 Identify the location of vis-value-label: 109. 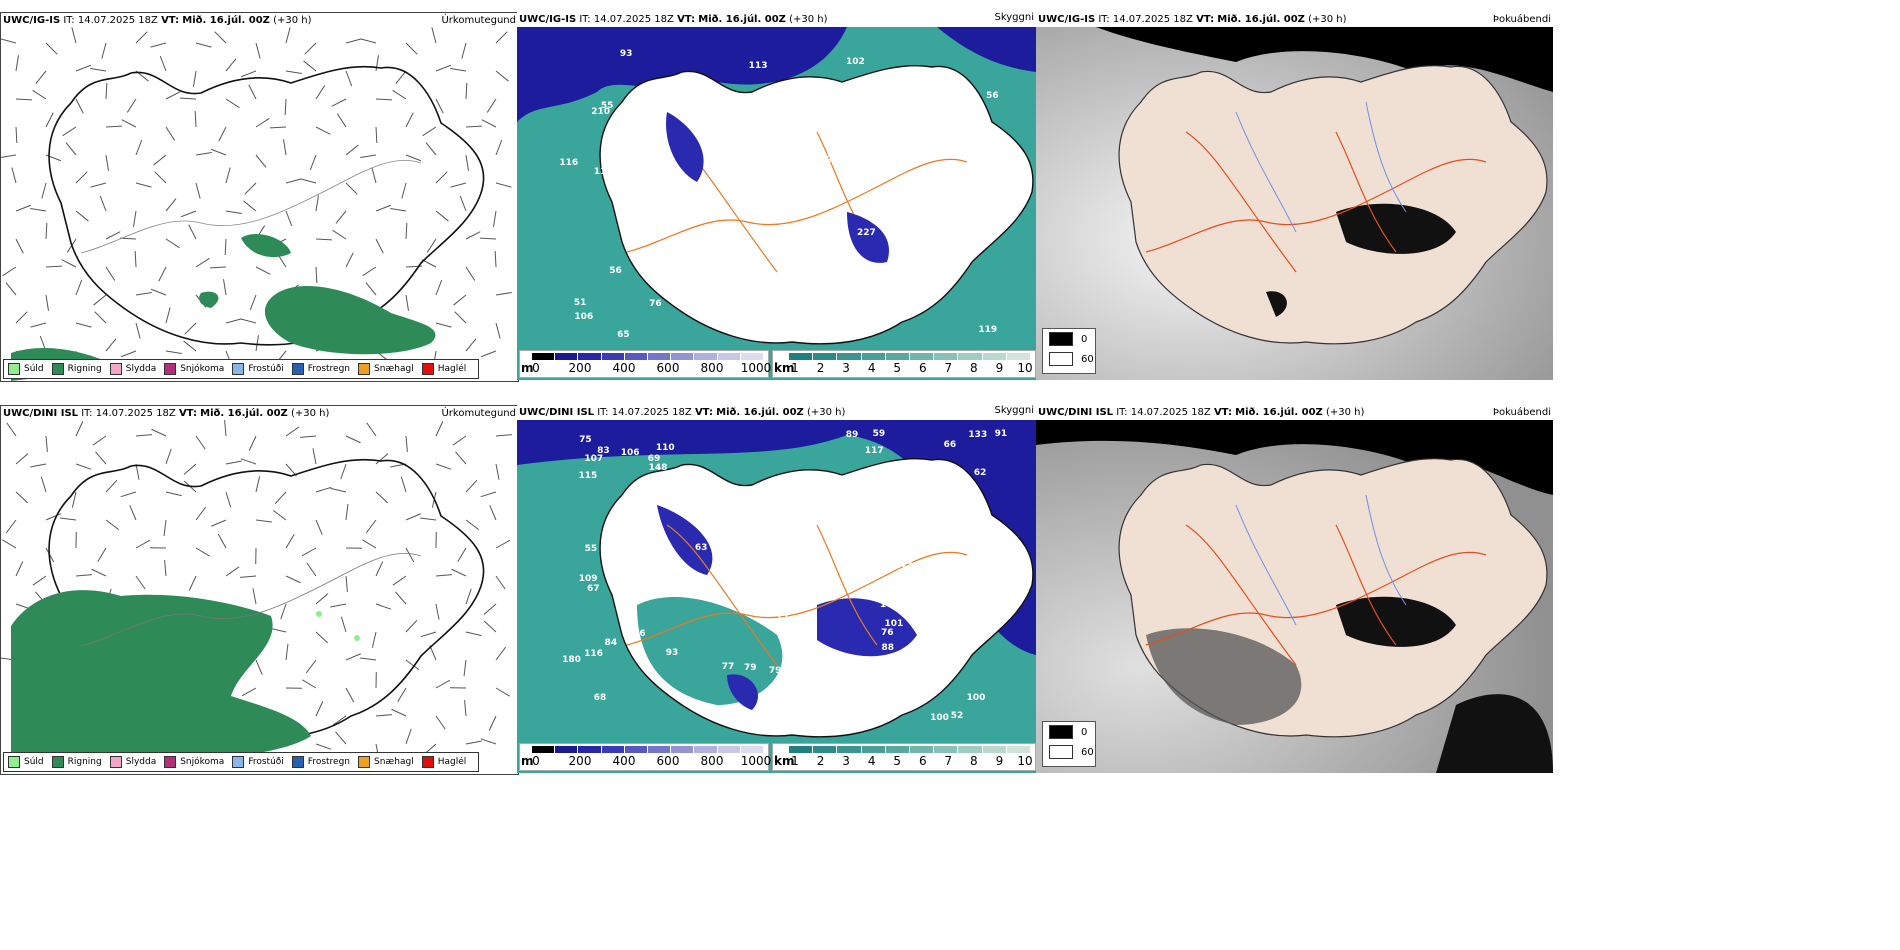
(588, 578).